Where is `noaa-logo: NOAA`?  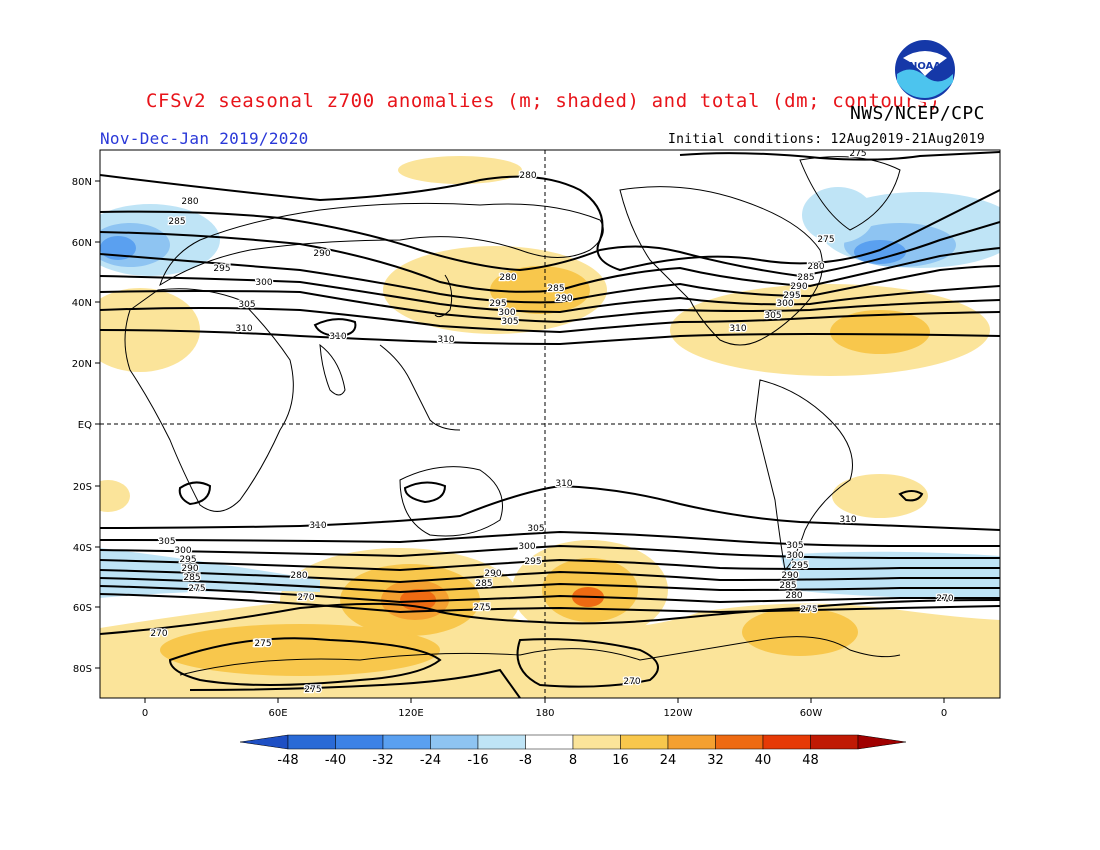 noaa-logo: NOAA is located at coordinates (925, 70).